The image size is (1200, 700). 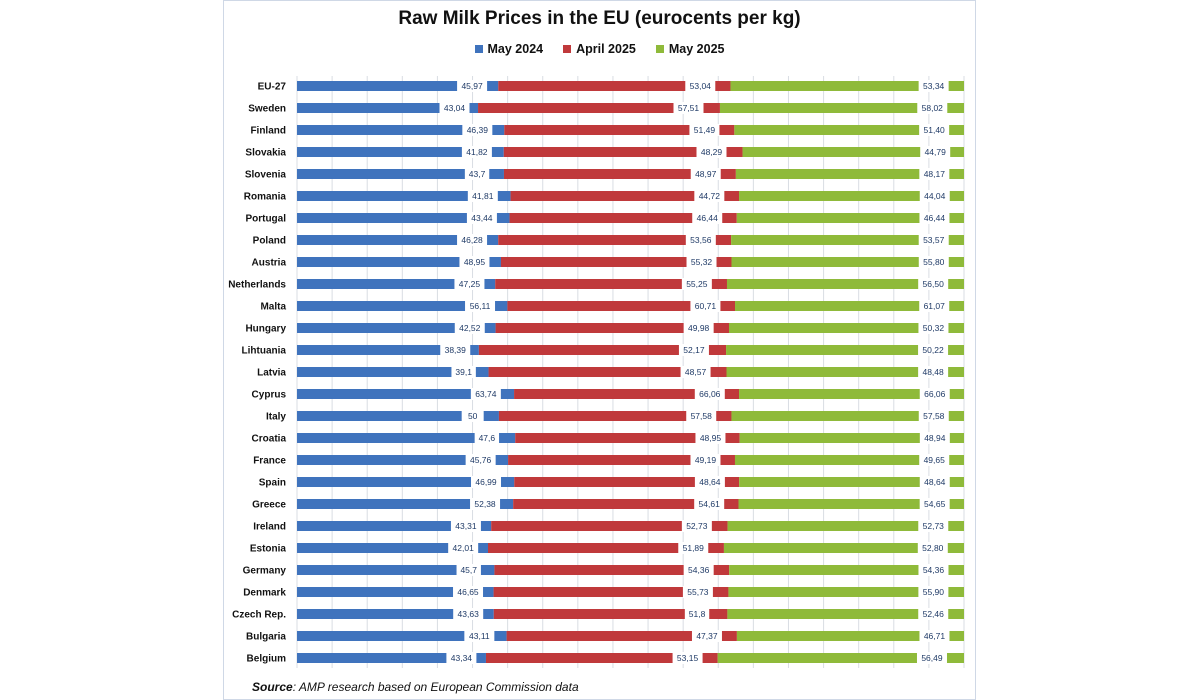 I want to click on category-label: Romania, so click(x=265, y=197).